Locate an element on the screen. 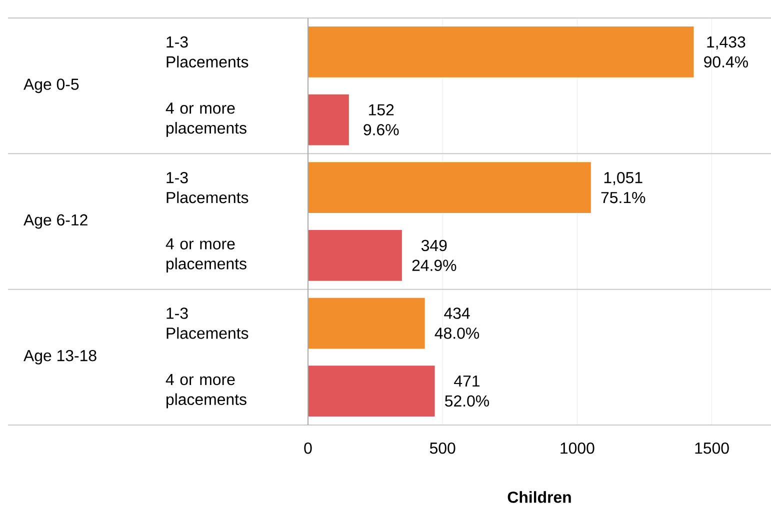 The height and width of the screenshot is (508, 771). data-label: 434 48.0% is located at coordinates (457, 323).